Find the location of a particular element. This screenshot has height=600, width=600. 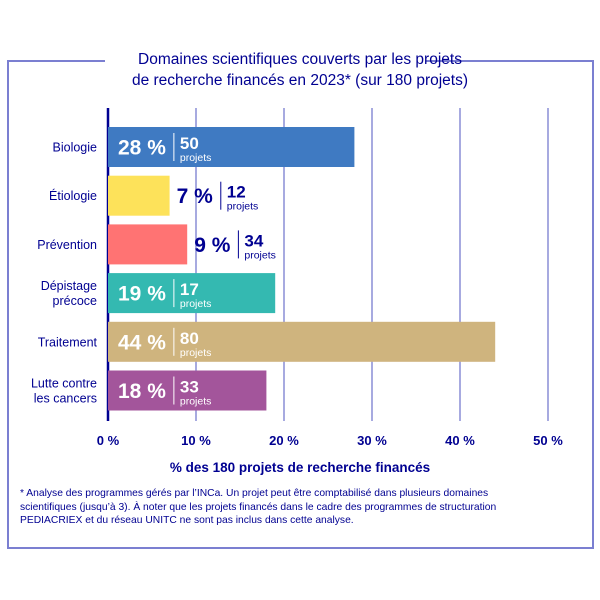

x-tick-label: 30 % is located at coordinates (372, 440).